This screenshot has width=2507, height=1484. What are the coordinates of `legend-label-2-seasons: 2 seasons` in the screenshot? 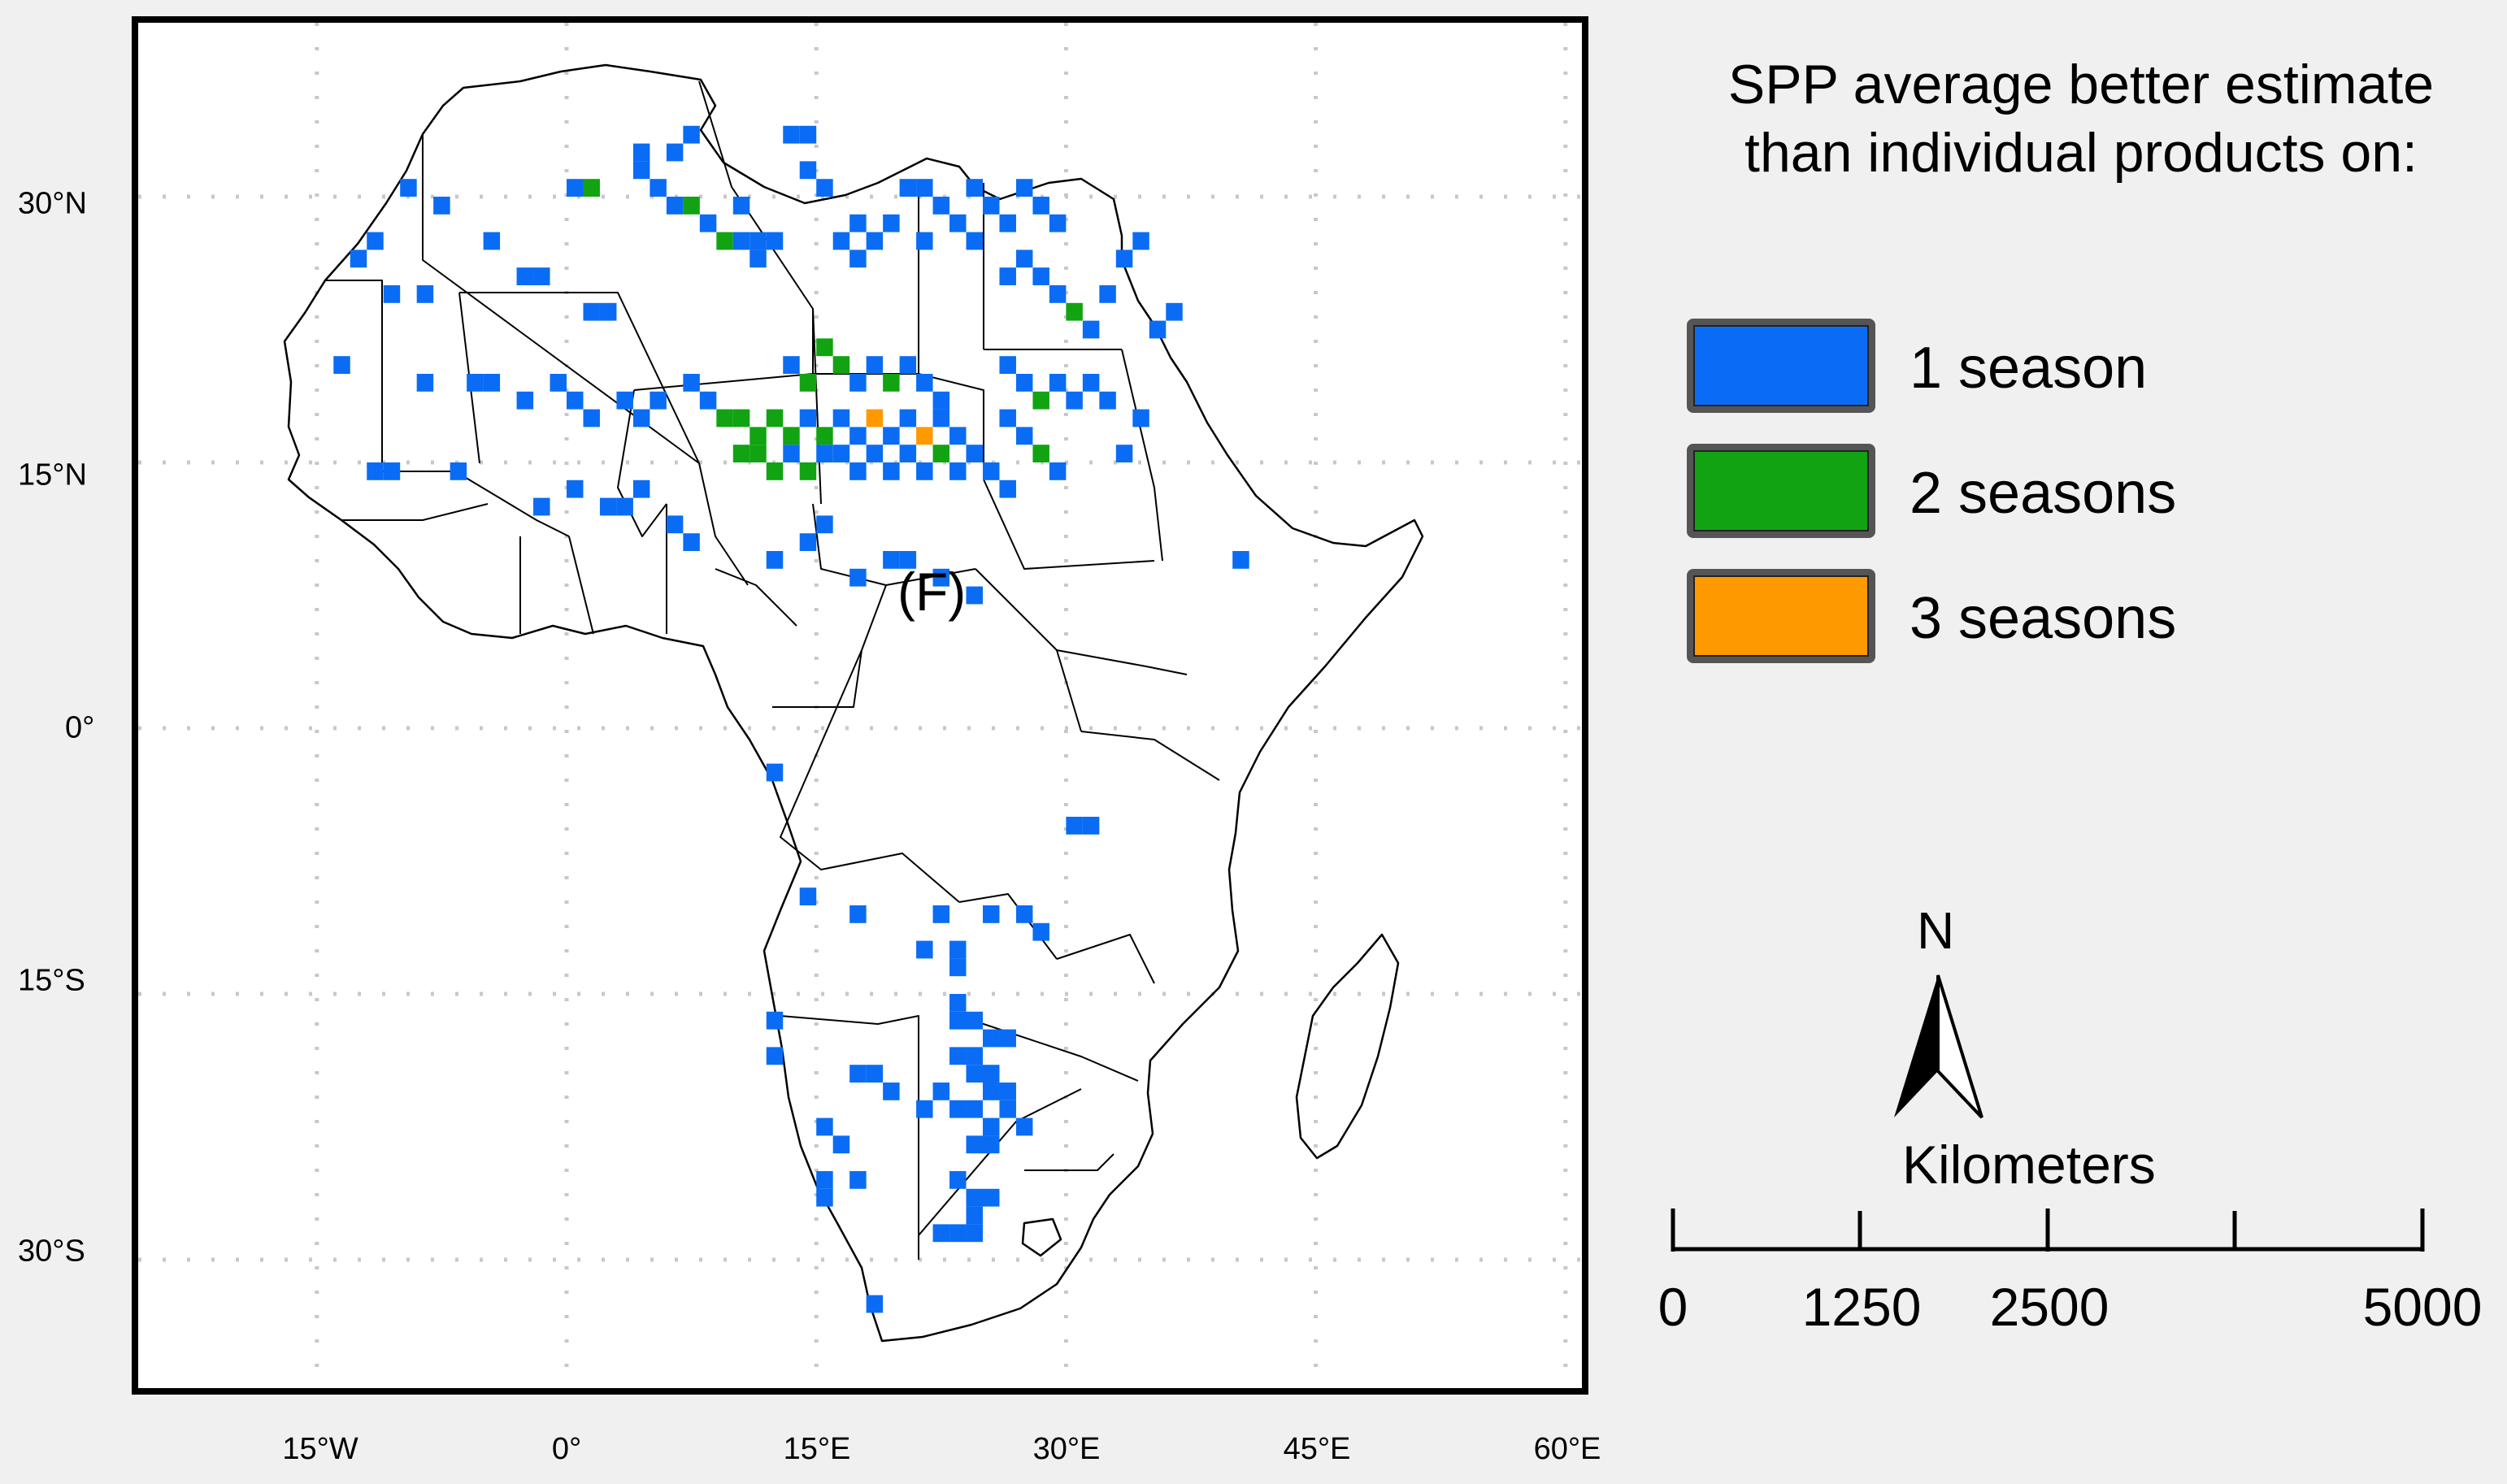 It's located at (2043, 493).